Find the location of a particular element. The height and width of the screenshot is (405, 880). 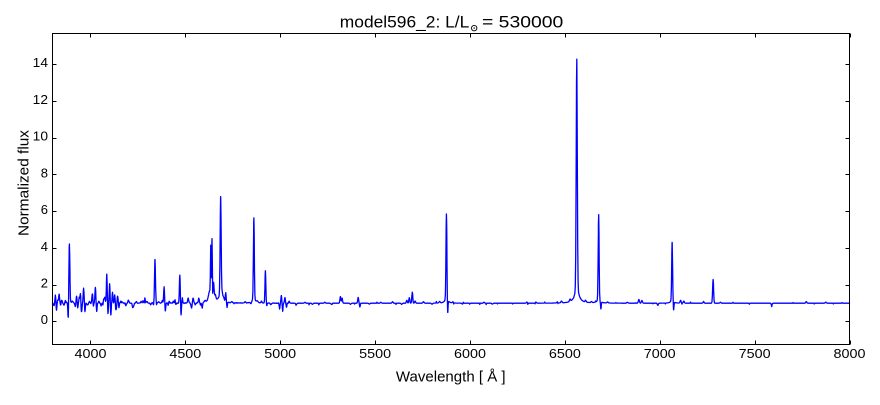

svg-text: 4 is located at coordinates (44, 246).